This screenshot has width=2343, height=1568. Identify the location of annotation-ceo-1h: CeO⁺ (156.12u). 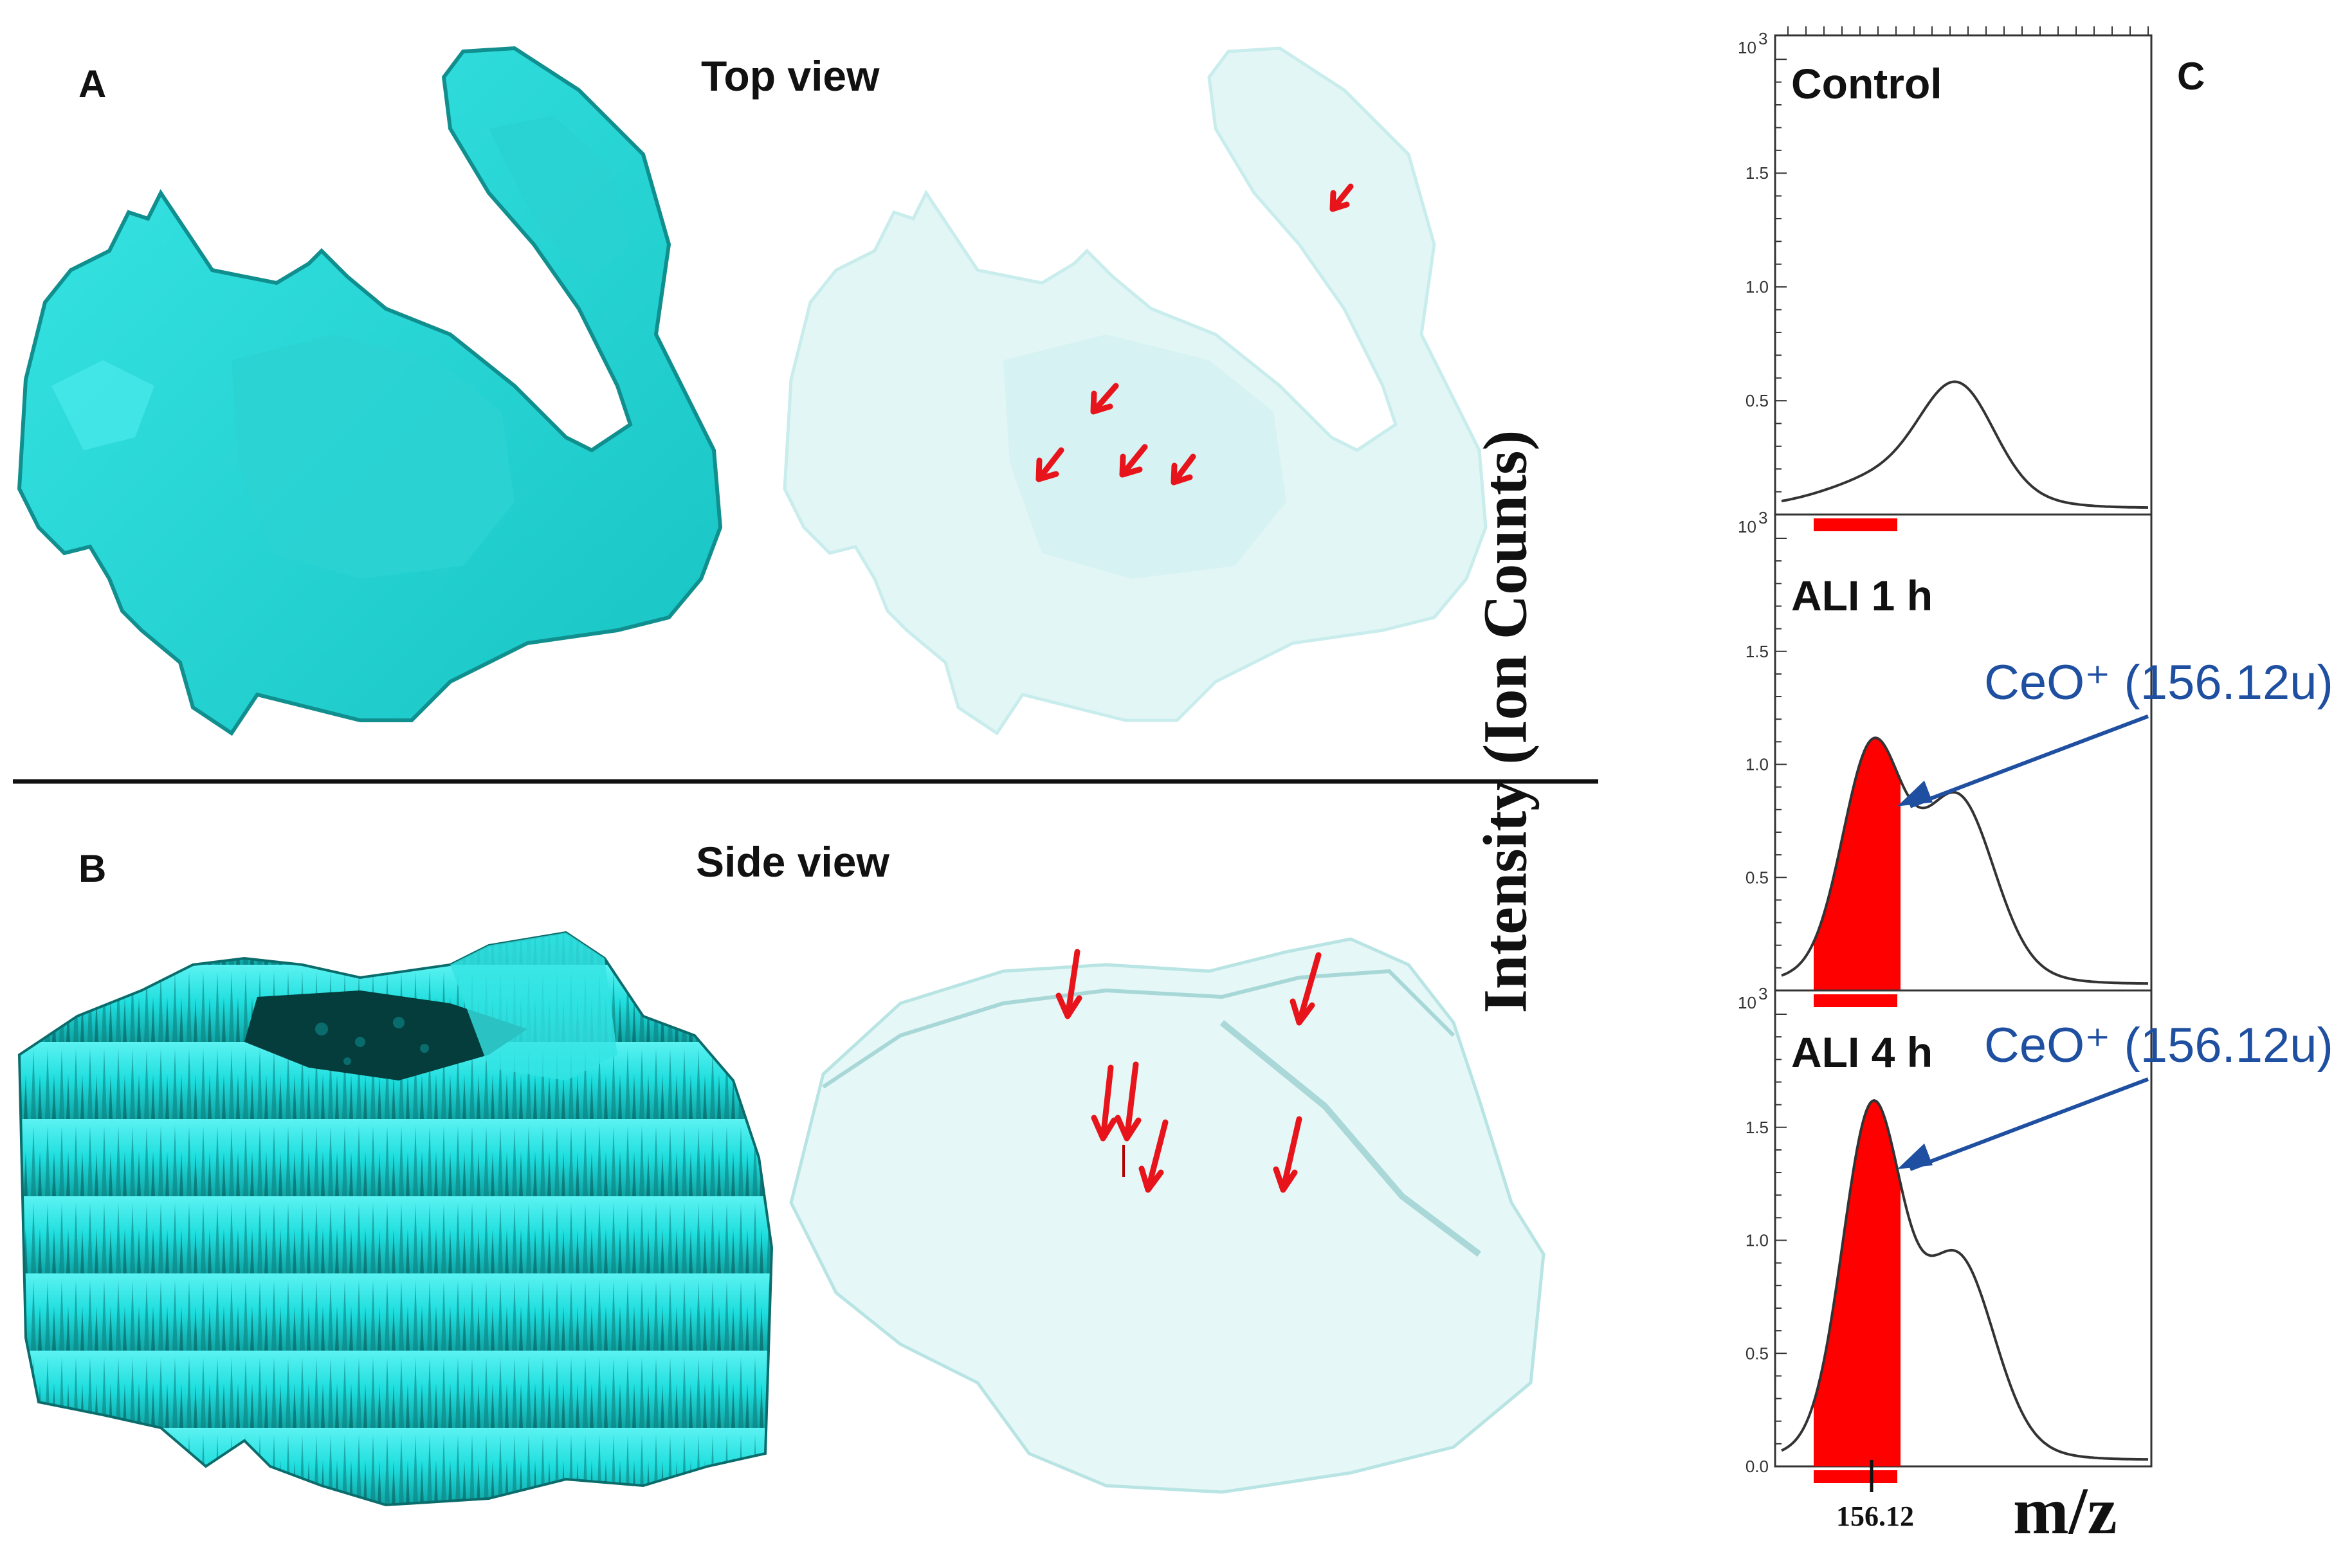
(2158, 683).